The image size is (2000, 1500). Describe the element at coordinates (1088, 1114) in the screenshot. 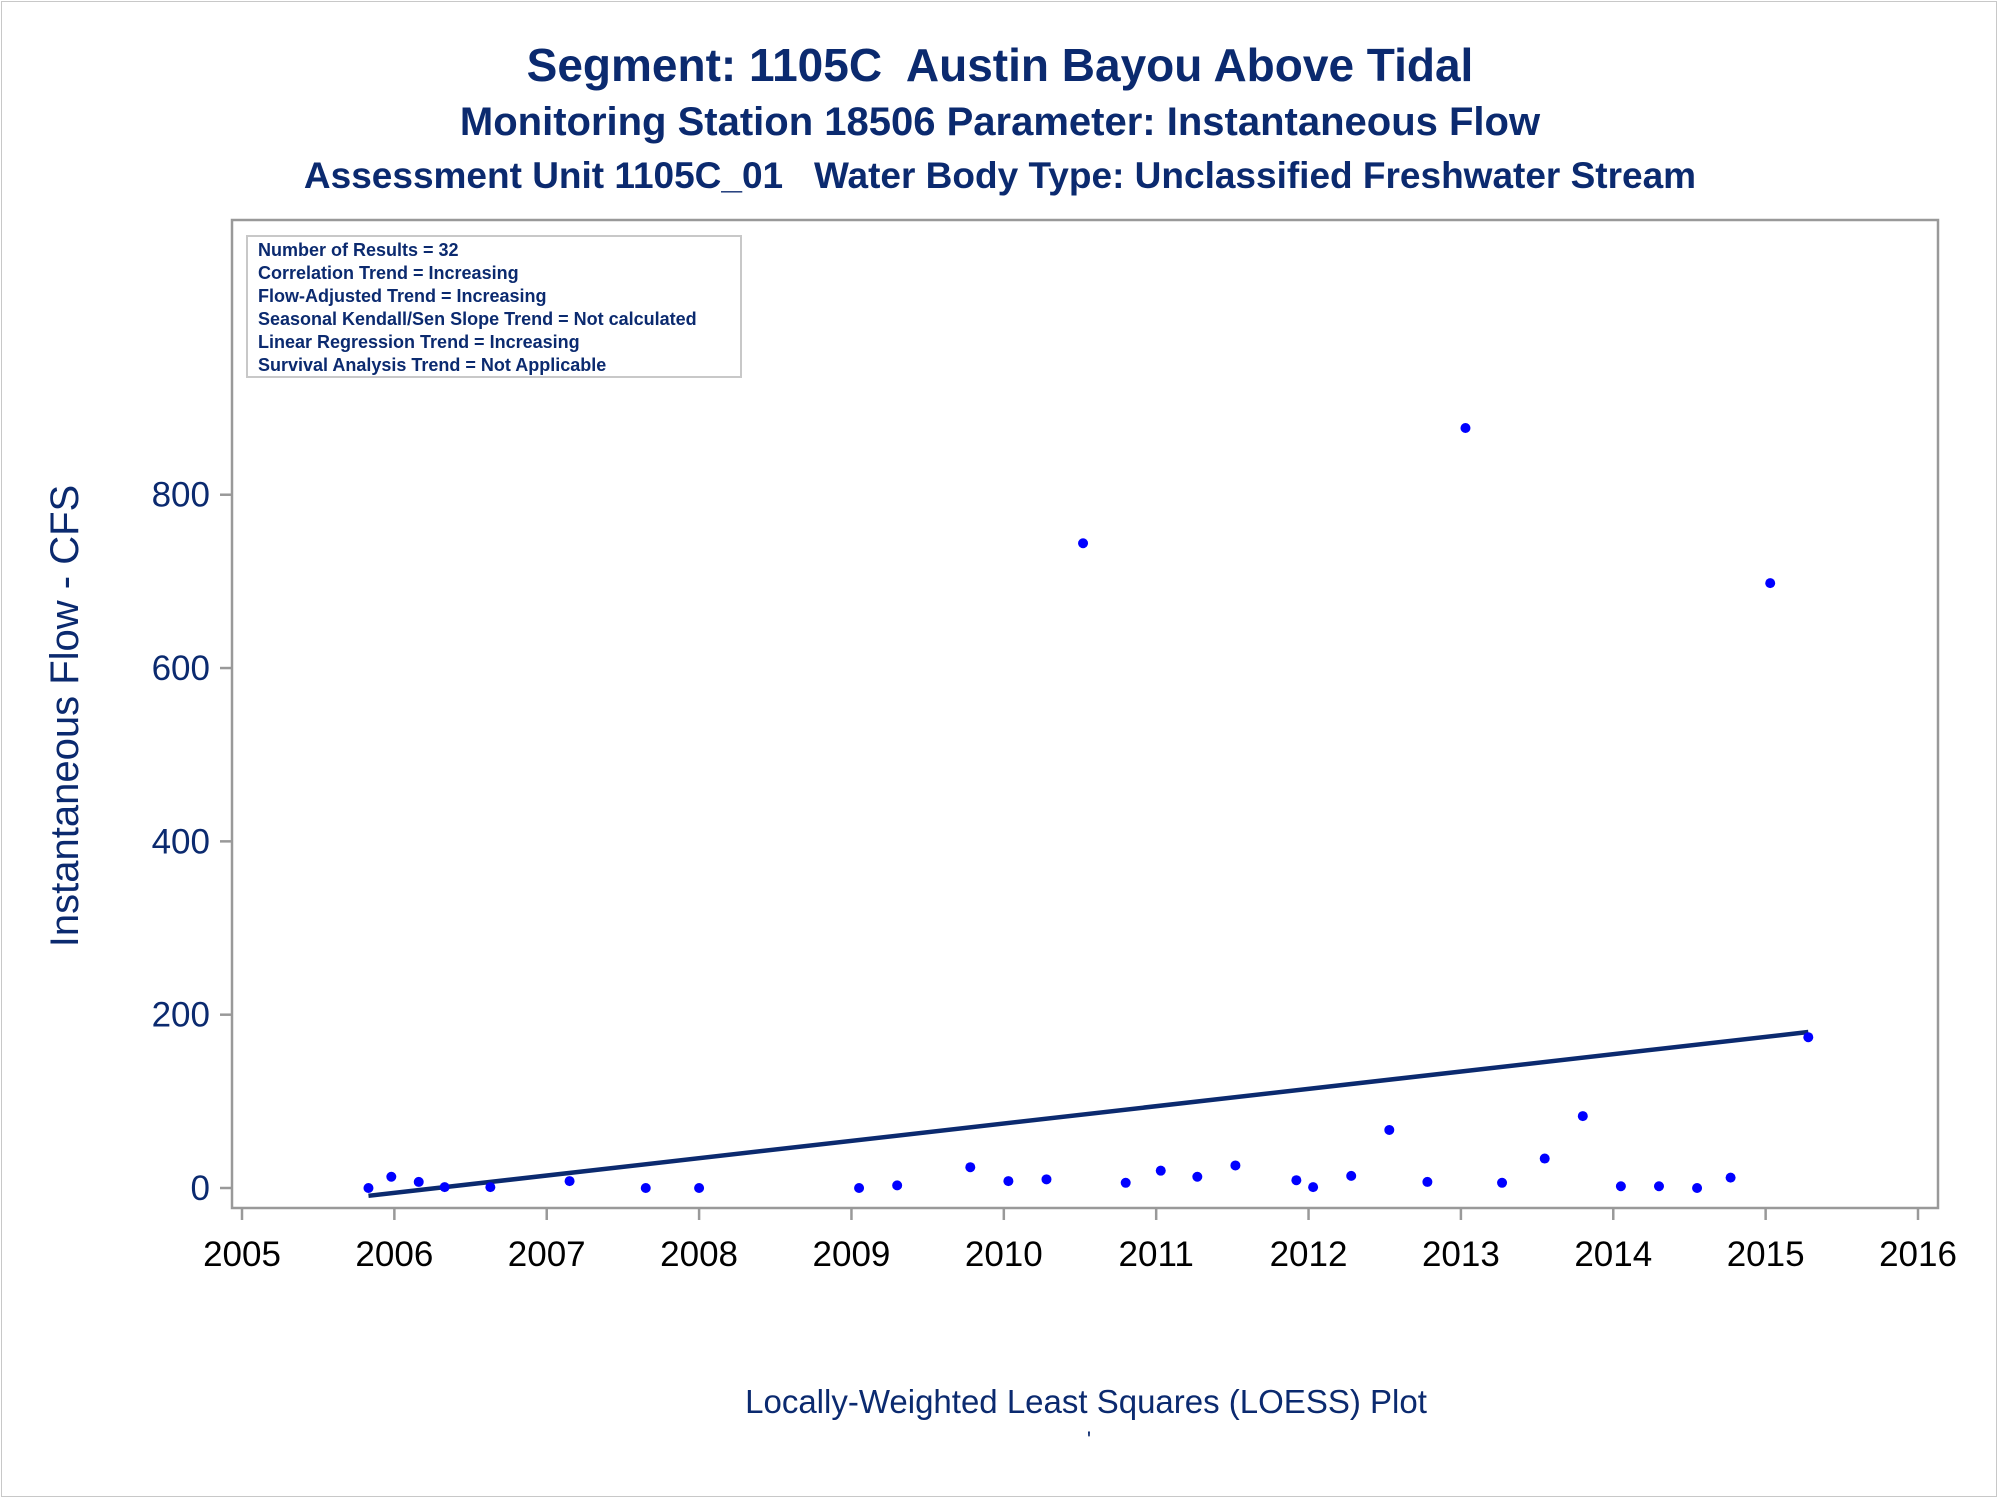

I see `loess-trend-line` at that location.